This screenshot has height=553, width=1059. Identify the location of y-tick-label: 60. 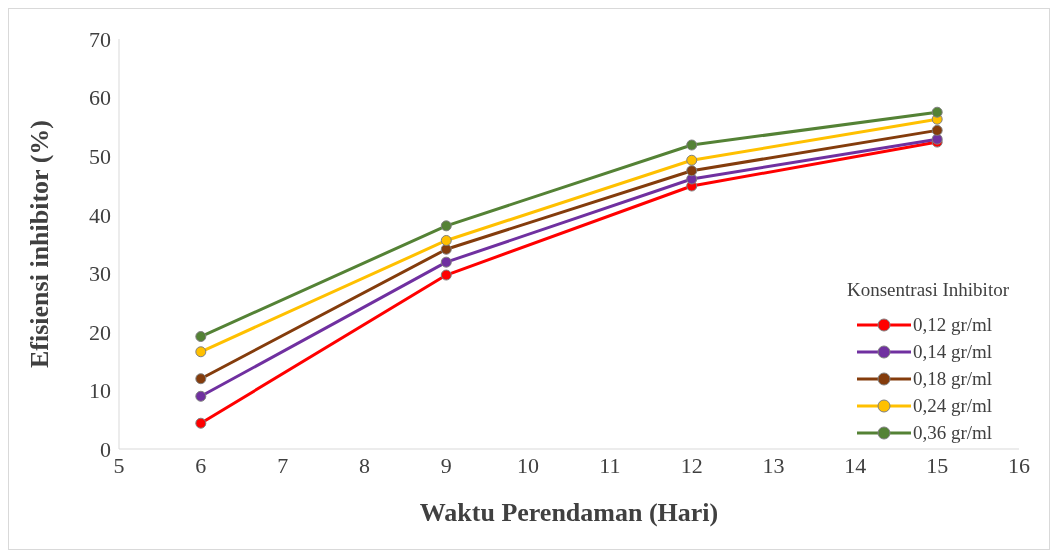
(100, 98).